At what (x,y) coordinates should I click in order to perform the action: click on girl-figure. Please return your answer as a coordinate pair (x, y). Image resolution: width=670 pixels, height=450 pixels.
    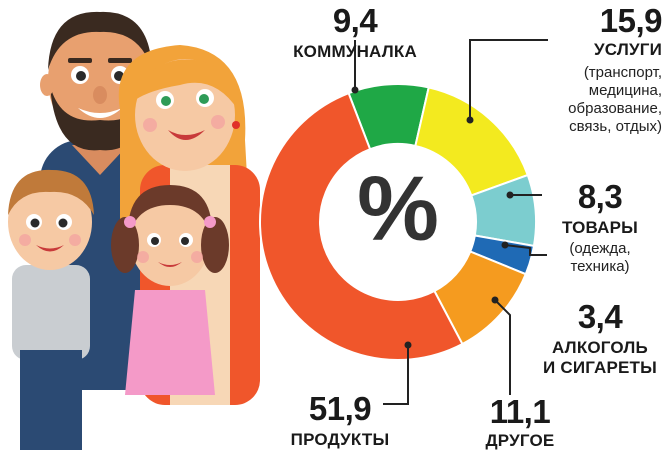
    Looking at the image, I should click on (170, 290).